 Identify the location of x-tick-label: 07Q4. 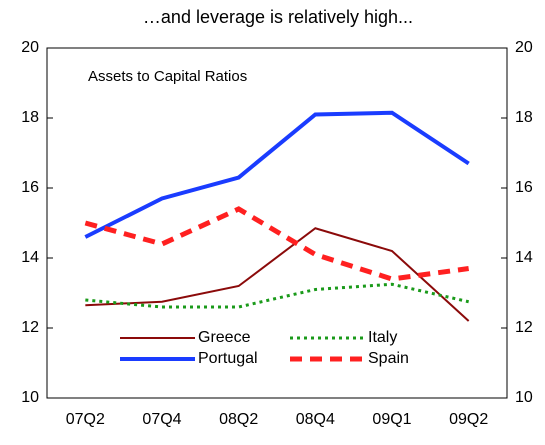
(161, 419).